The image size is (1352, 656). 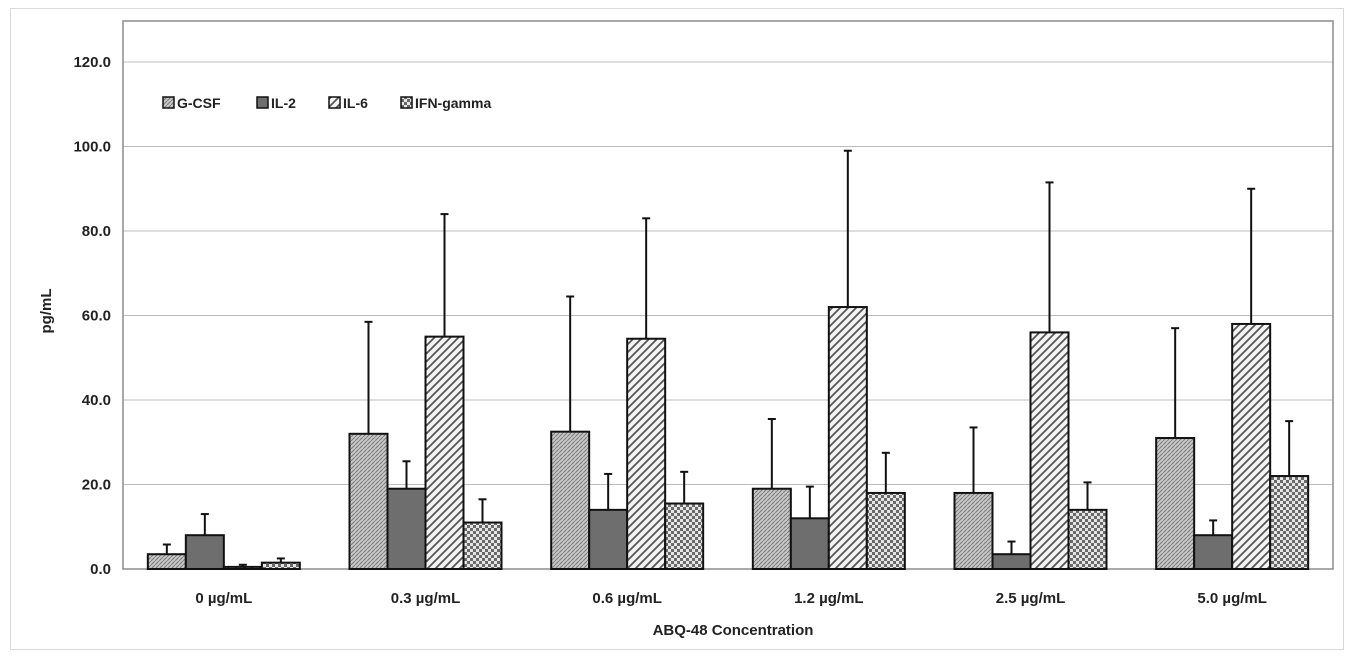 I want to click on legend-label: G-CSF, so click(x=199, y=103).